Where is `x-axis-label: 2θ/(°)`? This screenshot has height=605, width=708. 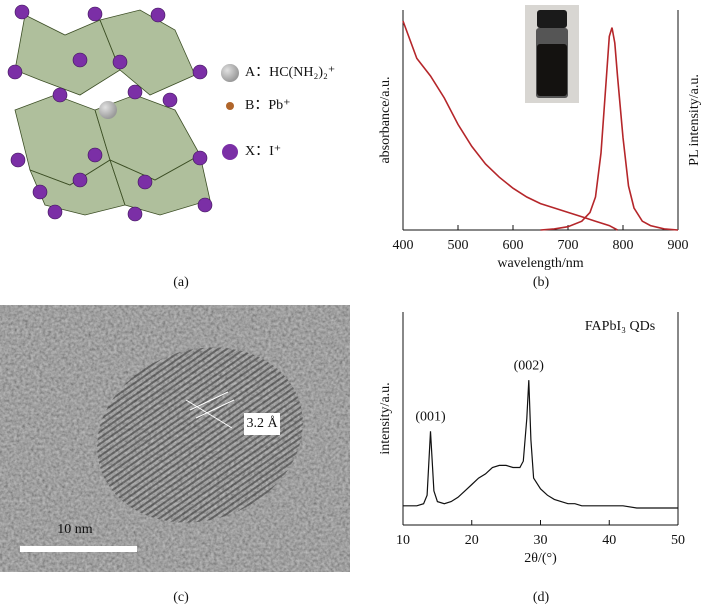
x-axis-label: 2θ/(°) is located at coordinates (540, 558).